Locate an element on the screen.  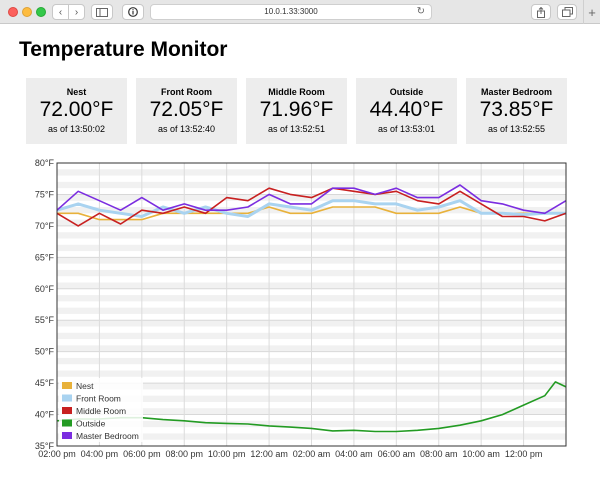
info-icon is located at coordinates (133, 12).